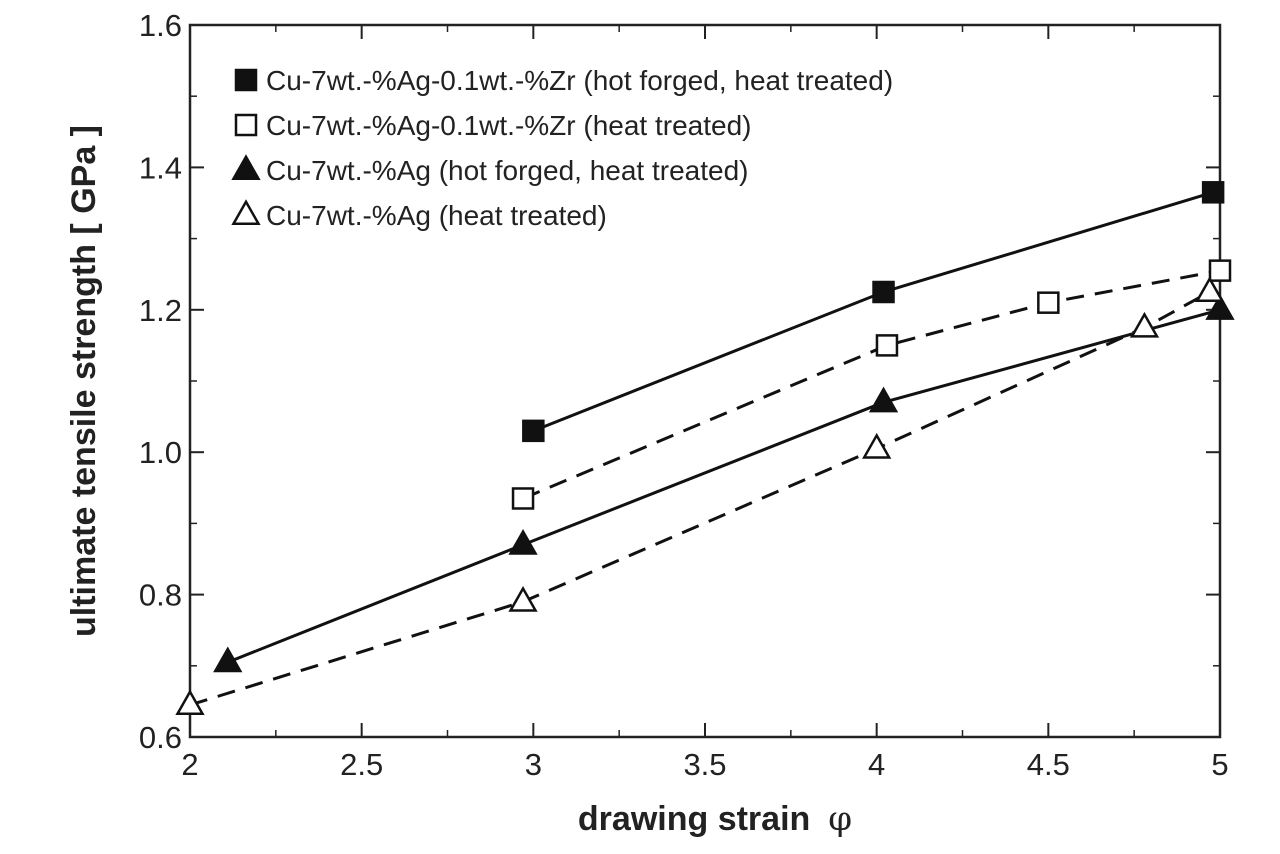 The height and width of the screenshot is (854, 1280). Describe the element at coordinates (1048, 764) in the screenshot. I see `x-tick-label: 4.5` at that location.